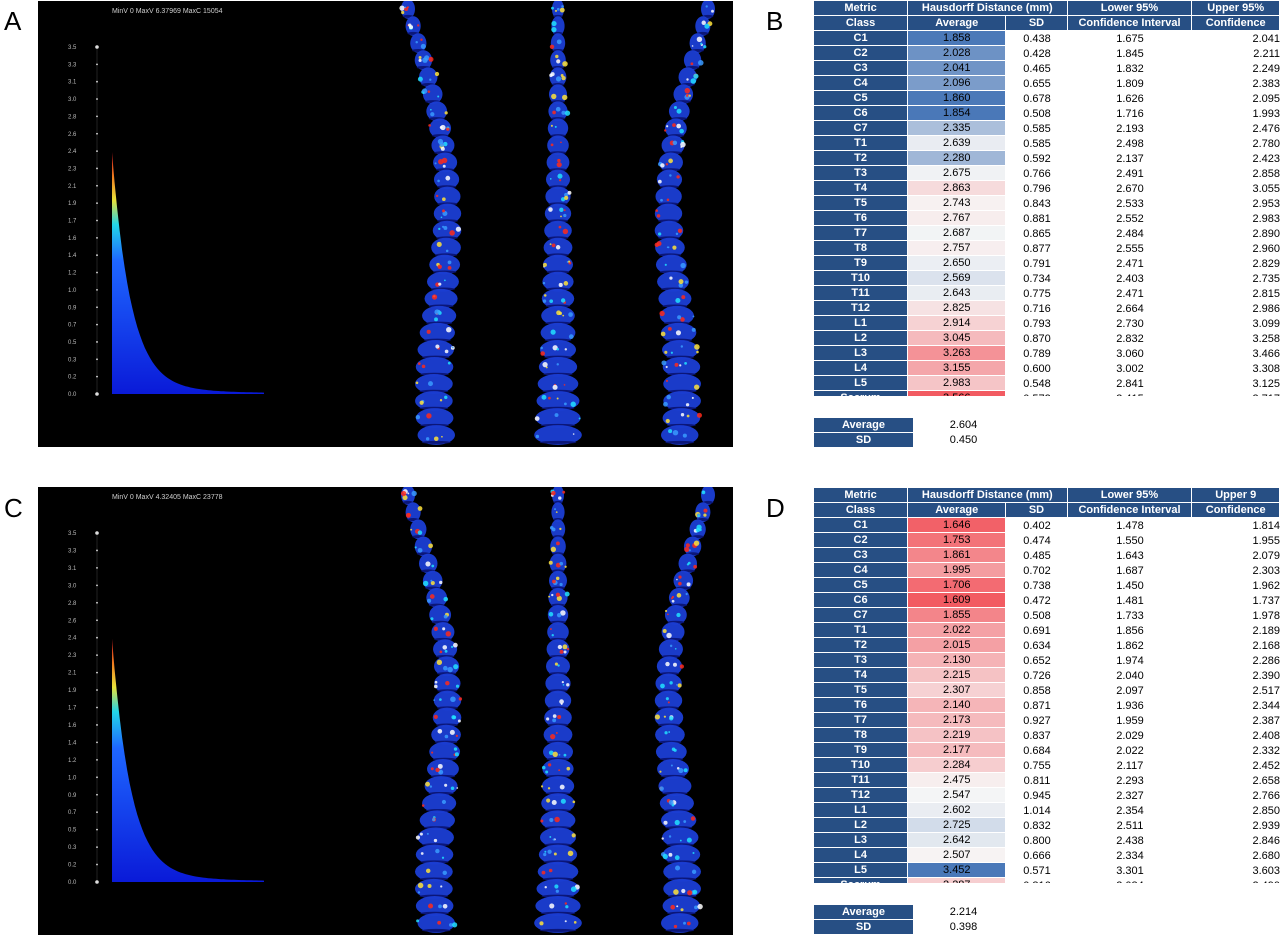  I want to click on sd-cell: 0.702, so click(1037, 570).